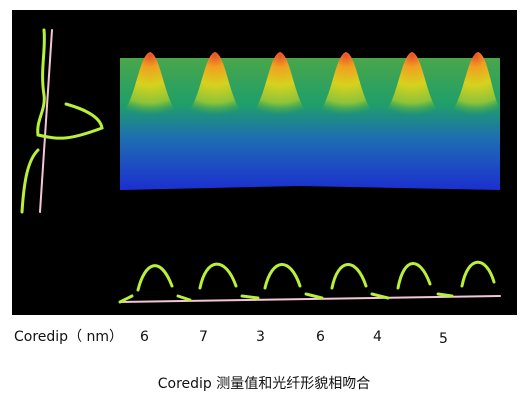 This screenshot has height=404, width=529. What do you see at coordinates (309, 282) in the screenshot?
I see `bottom-profile` at bounding box center [309, 282].